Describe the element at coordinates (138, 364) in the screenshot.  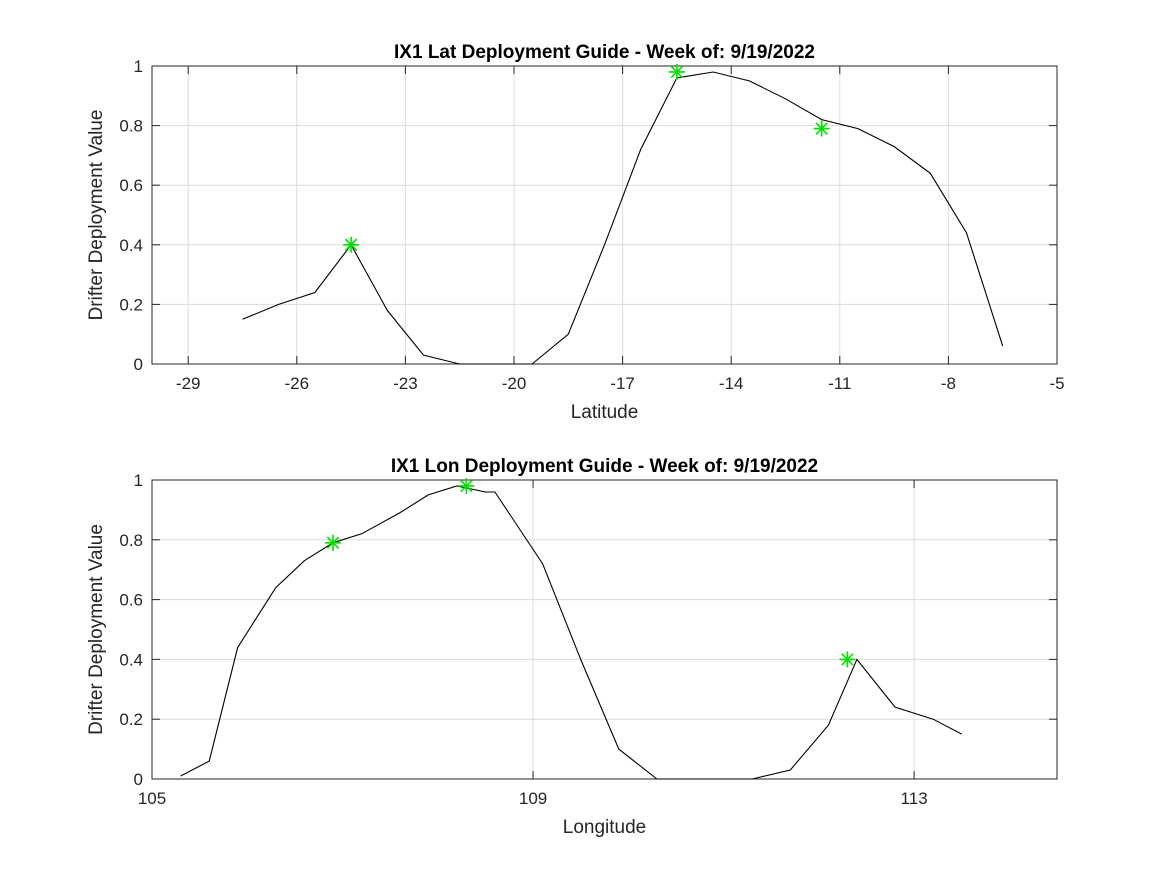
I see `lat-y-tick-label: 0` at that location.